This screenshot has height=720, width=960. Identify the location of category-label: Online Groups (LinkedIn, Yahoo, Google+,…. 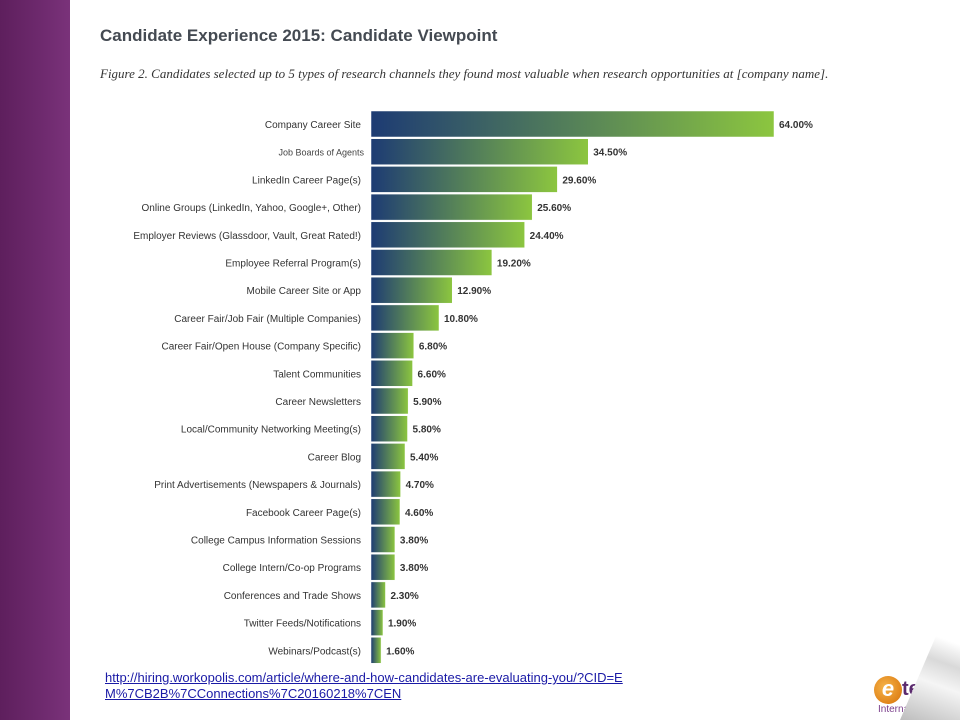
(251, 208).